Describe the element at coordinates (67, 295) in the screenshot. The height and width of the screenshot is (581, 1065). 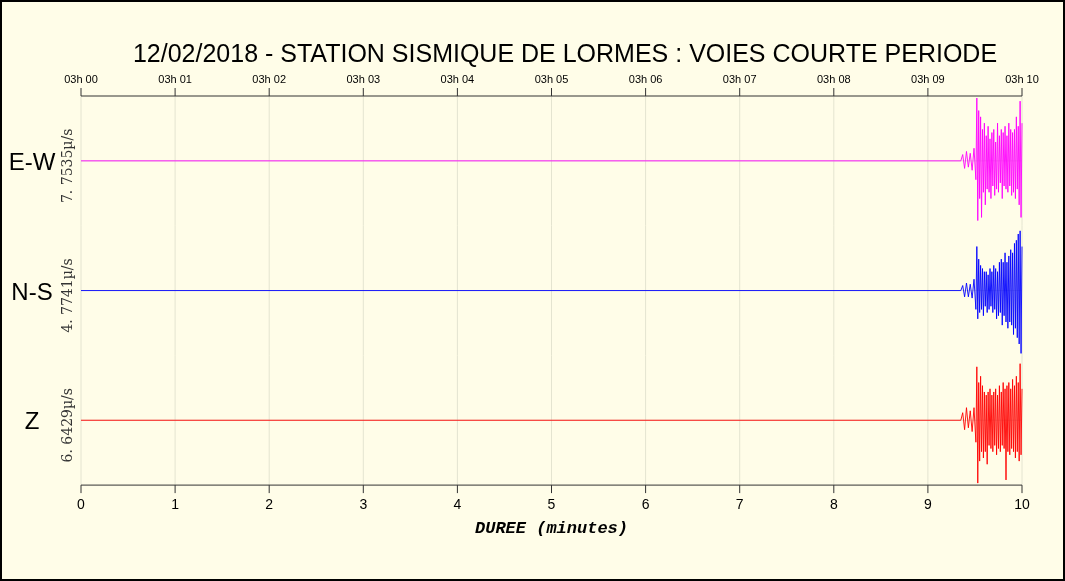
I see `text: 4. 7741µ/s` at that location.